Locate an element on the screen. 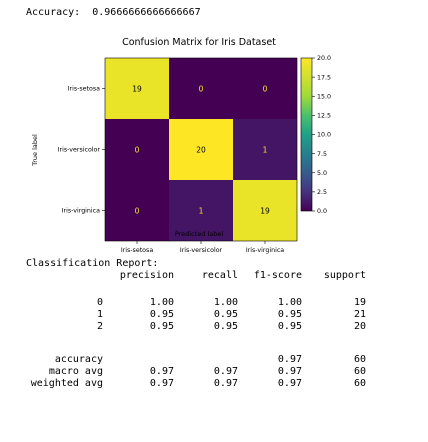 This screenshot has width=428, height=442. colorbar is located at coordinates (306, 134).